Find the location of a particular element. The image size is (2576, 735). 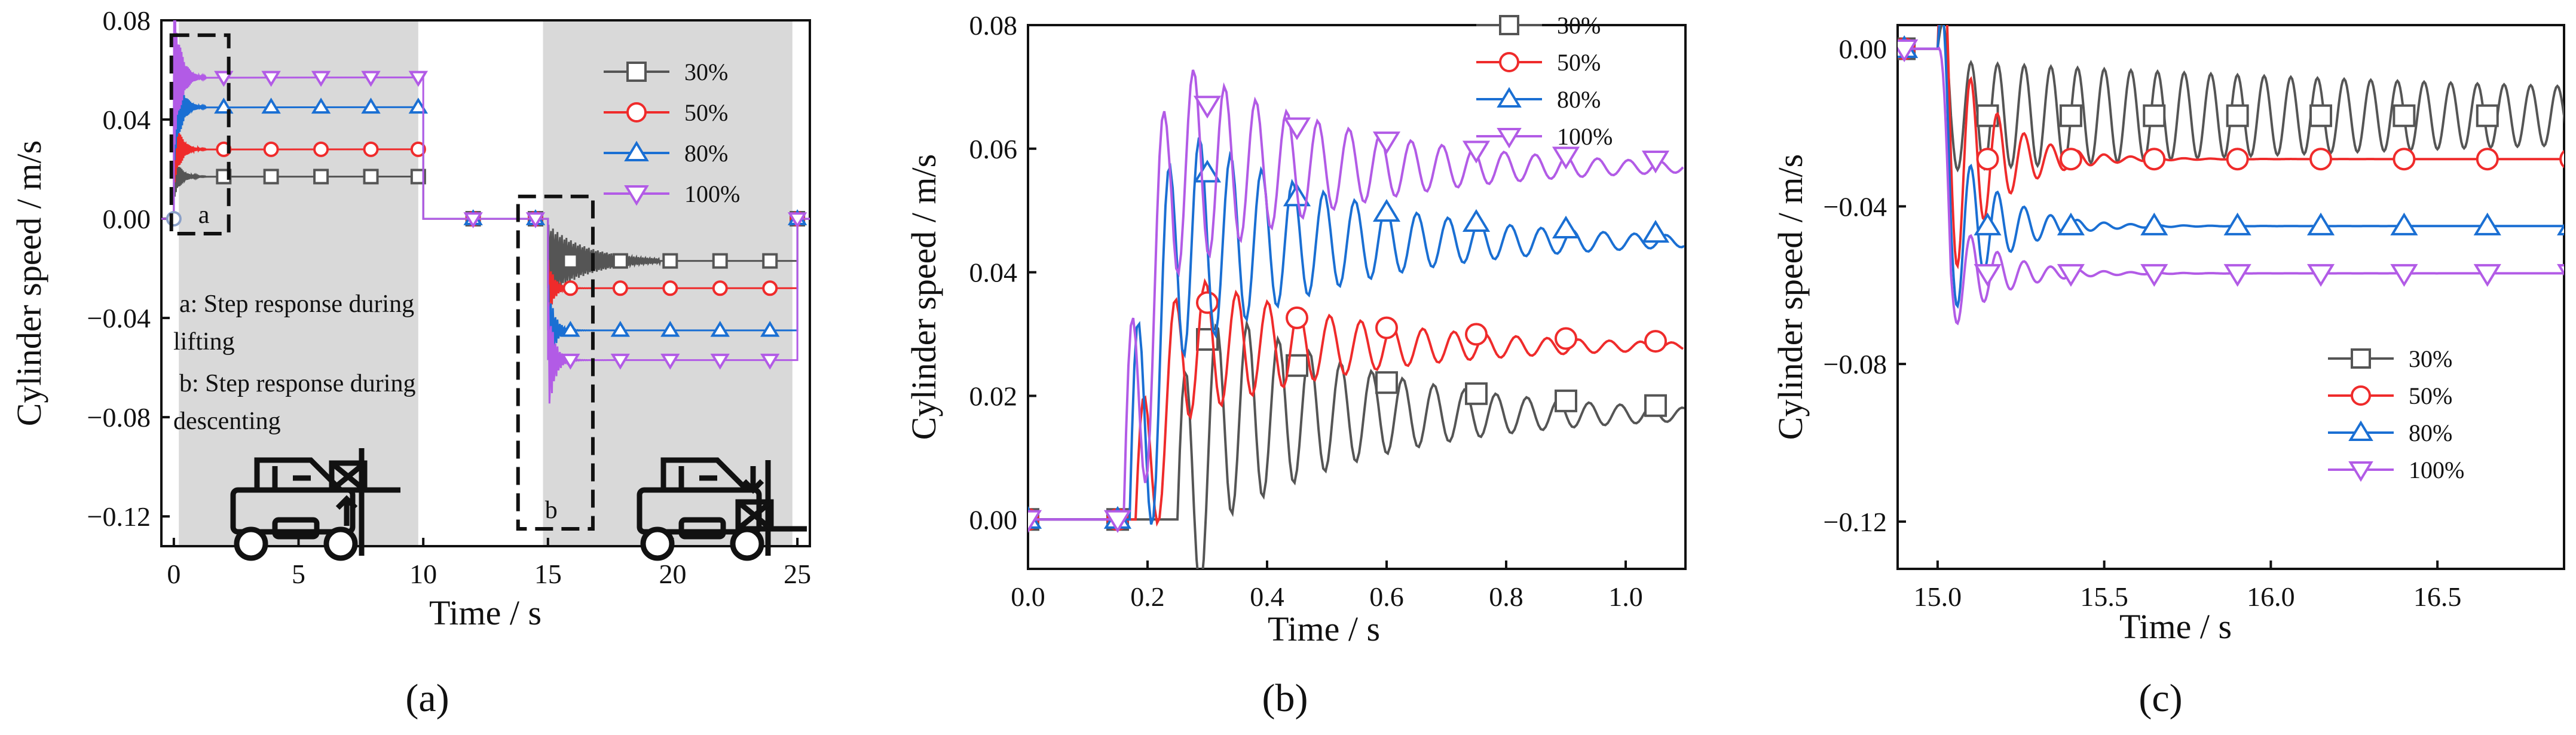

x-tick-label: 0.0 is located at coordinates (1028, 596).